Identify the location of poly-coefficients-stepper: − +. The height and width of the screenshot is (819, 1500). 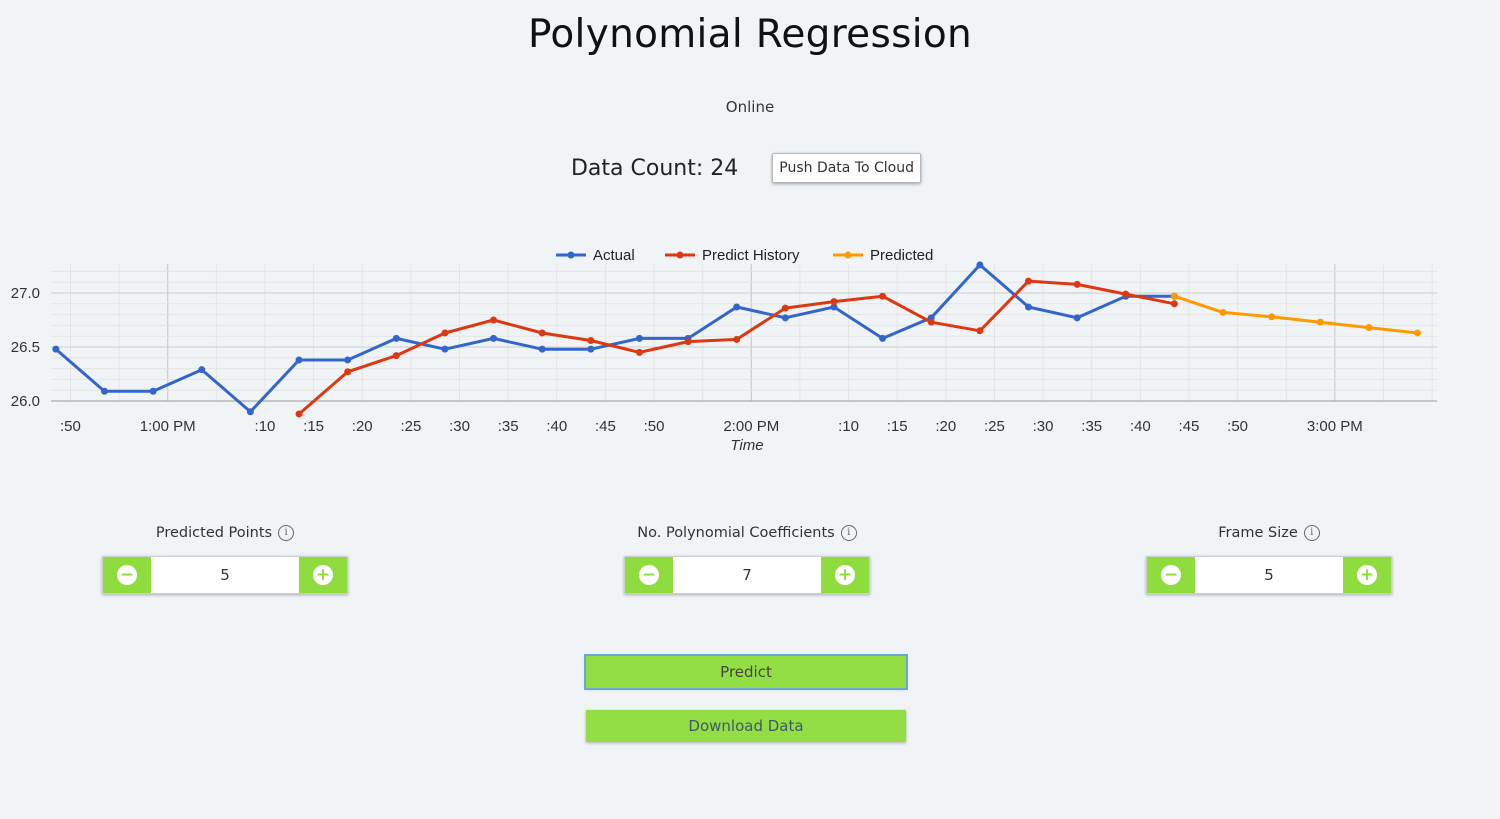
(747, 575).